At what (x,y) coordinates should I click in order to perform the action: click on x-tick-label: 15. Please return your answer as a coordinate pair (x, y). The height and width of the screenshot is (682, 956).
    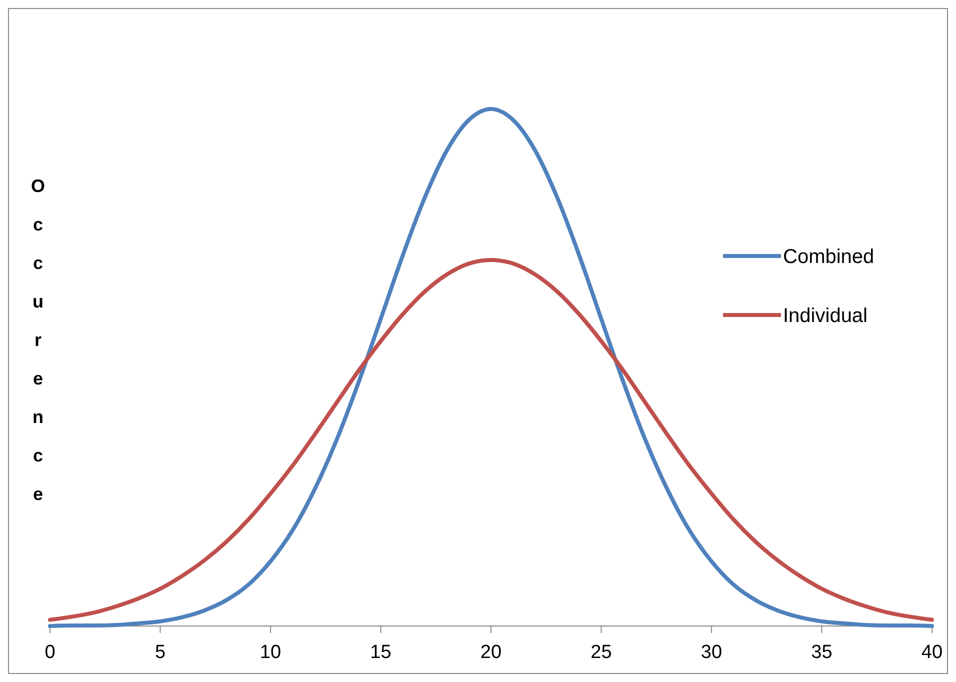
    Looking at the image, I should click on (381, 652).